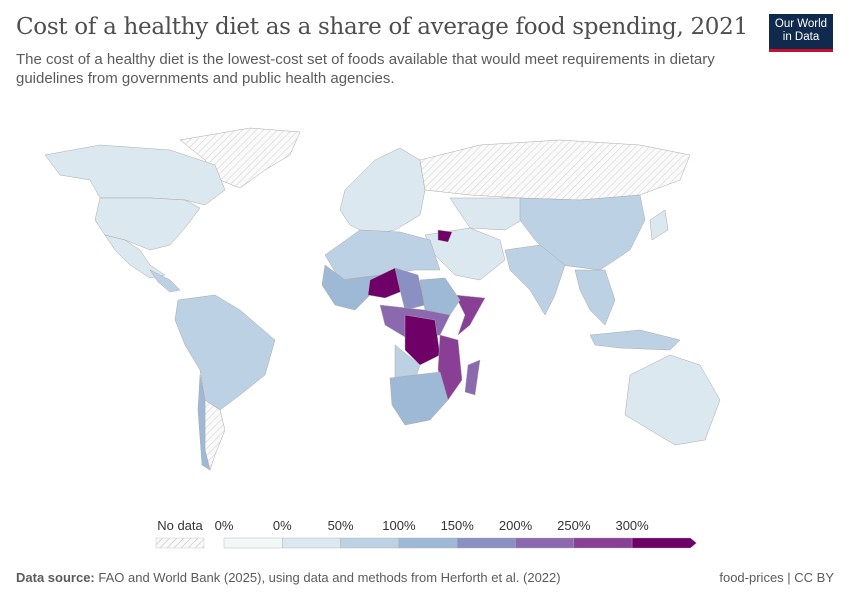 The height and width of the screenshot is (600, 850). Describe the element at coordinates (776, 577) in the screenshot. I see `footer-right: food-prices | CC BY` at that location.